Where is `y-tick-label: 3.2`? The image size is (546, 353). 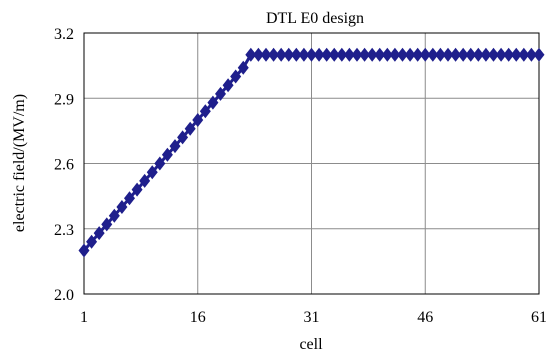
y-tick-label: 3.2 is located at coordinates (64, 34).